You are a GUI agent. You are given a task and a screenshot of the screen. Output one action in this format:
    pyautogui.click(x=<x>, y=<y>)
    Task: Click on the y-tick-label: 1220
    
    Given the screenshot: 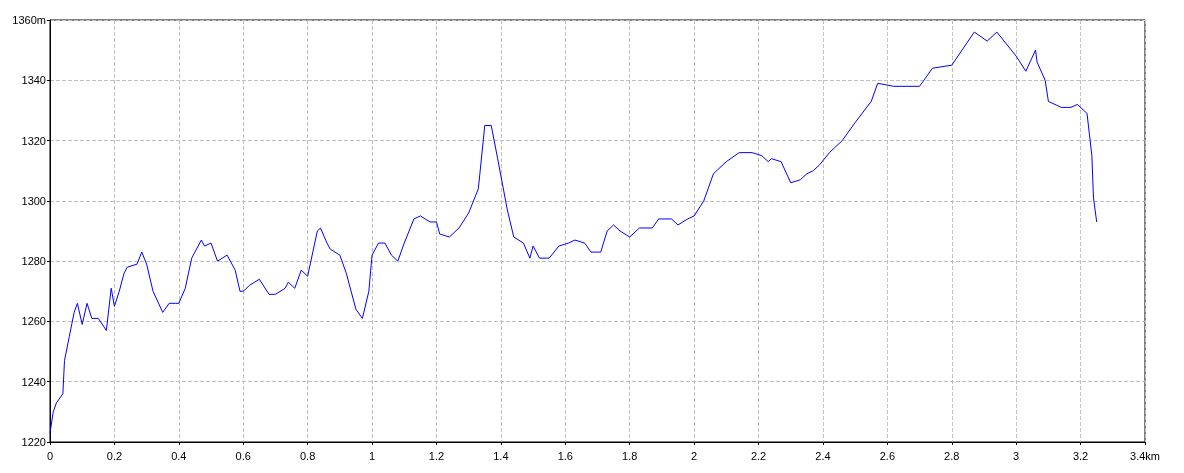 What is the action you would take?
    pyautogui.click(x=33, y=442)
    